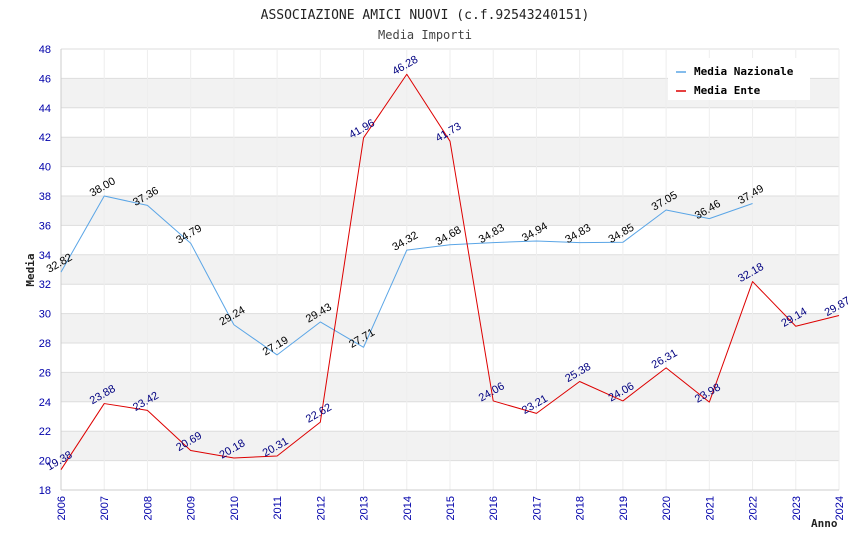  What do you see at coordinates (45, 168) in the screenshot?
I see `y-tick-label: 40` at bounding box center [45, 168].